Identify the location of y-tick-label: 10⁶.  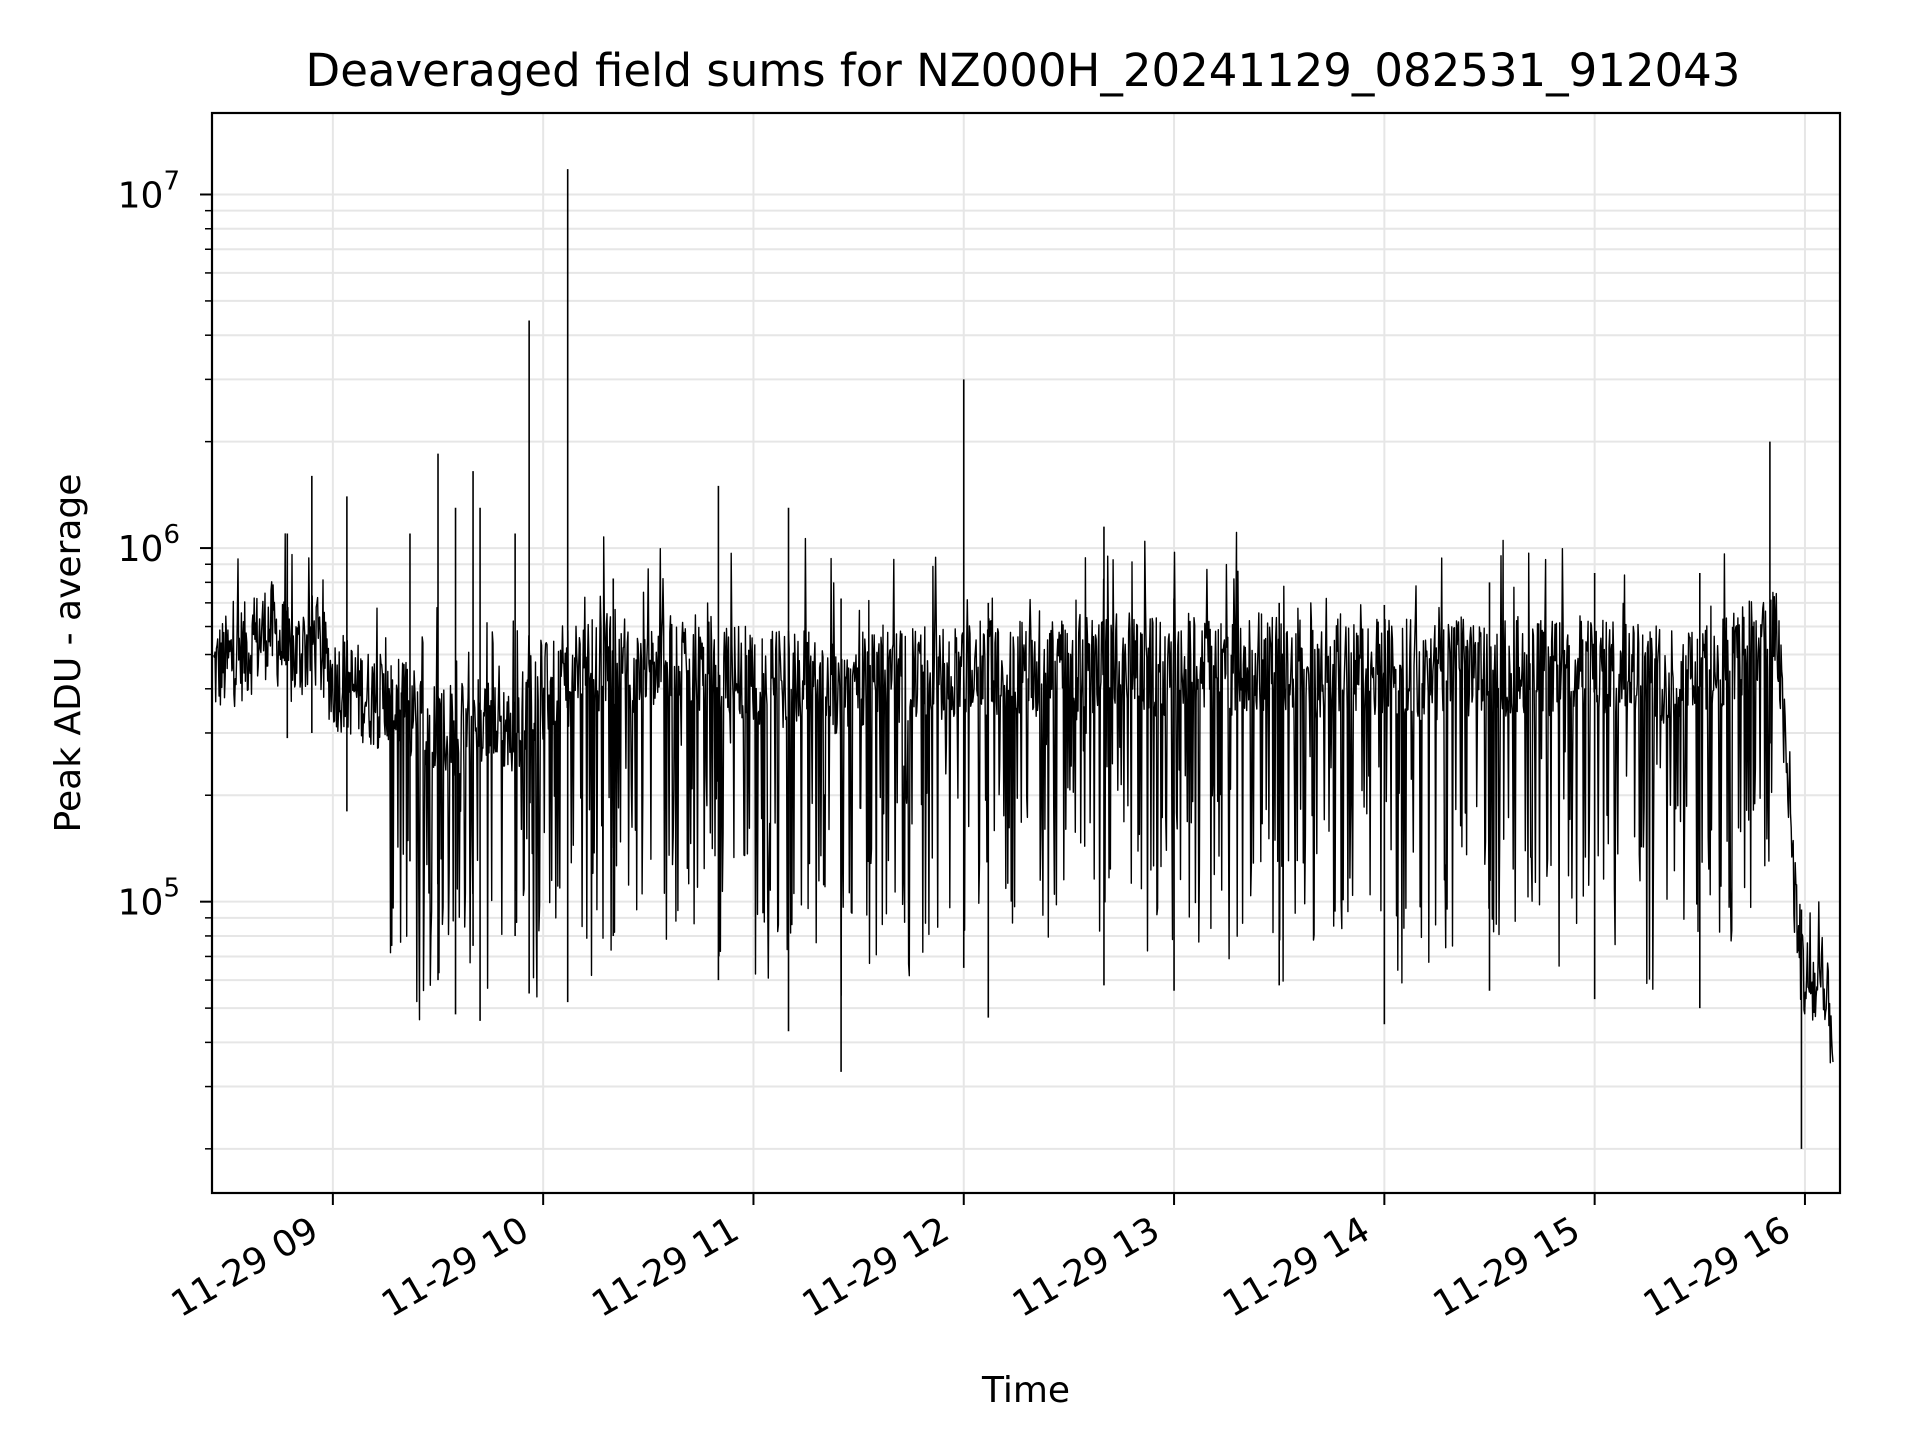
(149, 545).